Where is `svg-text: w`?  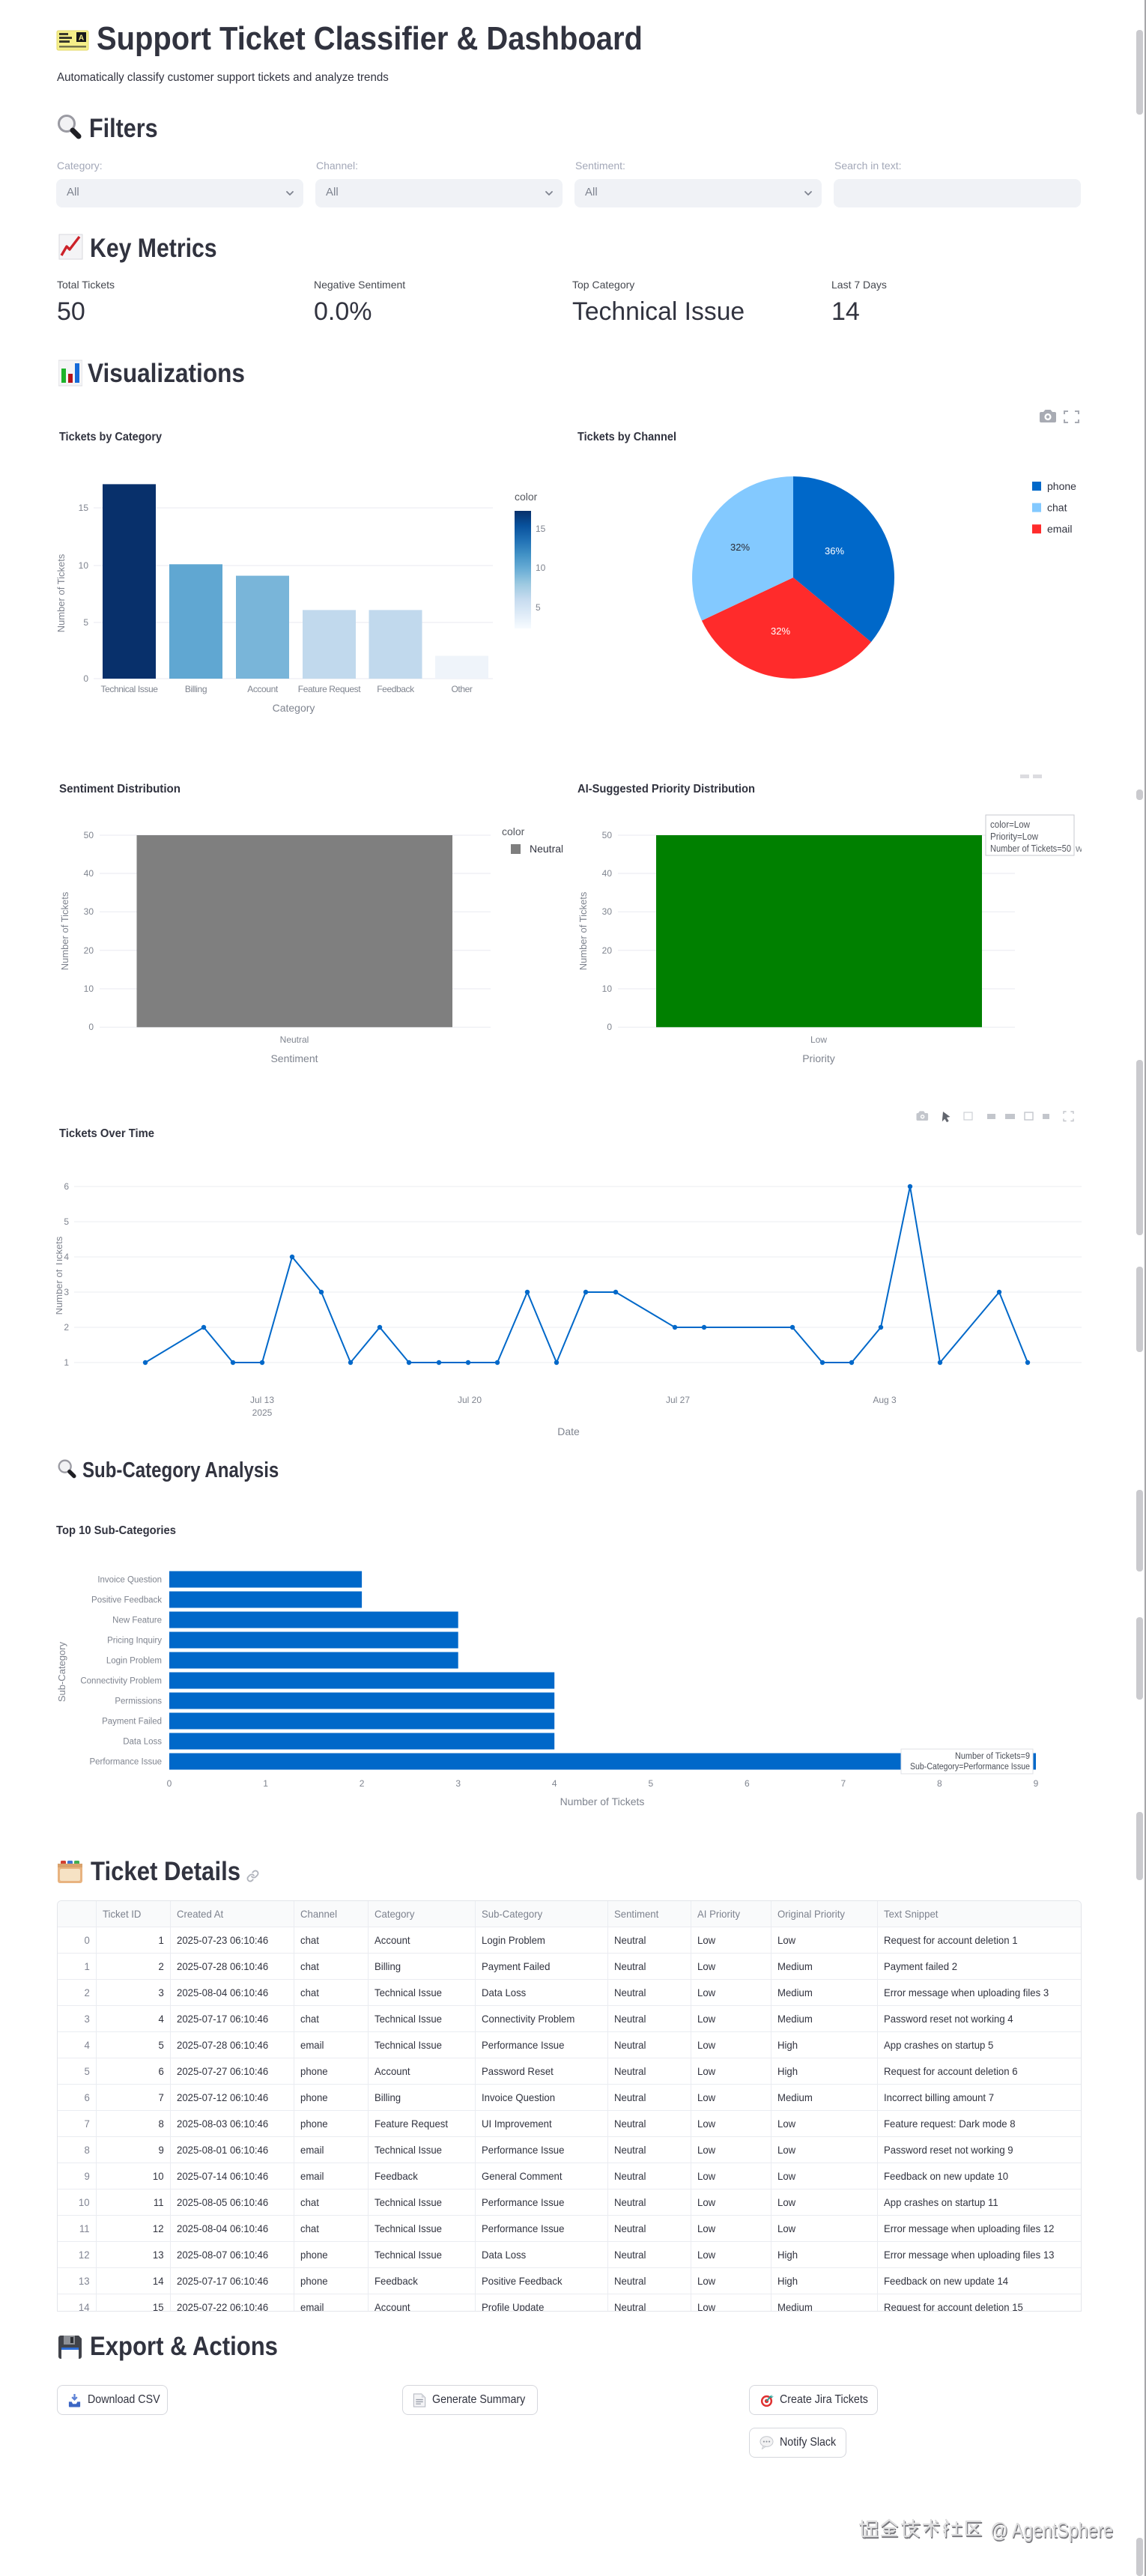
svg-text: w is located at coordinates (1078, 849).